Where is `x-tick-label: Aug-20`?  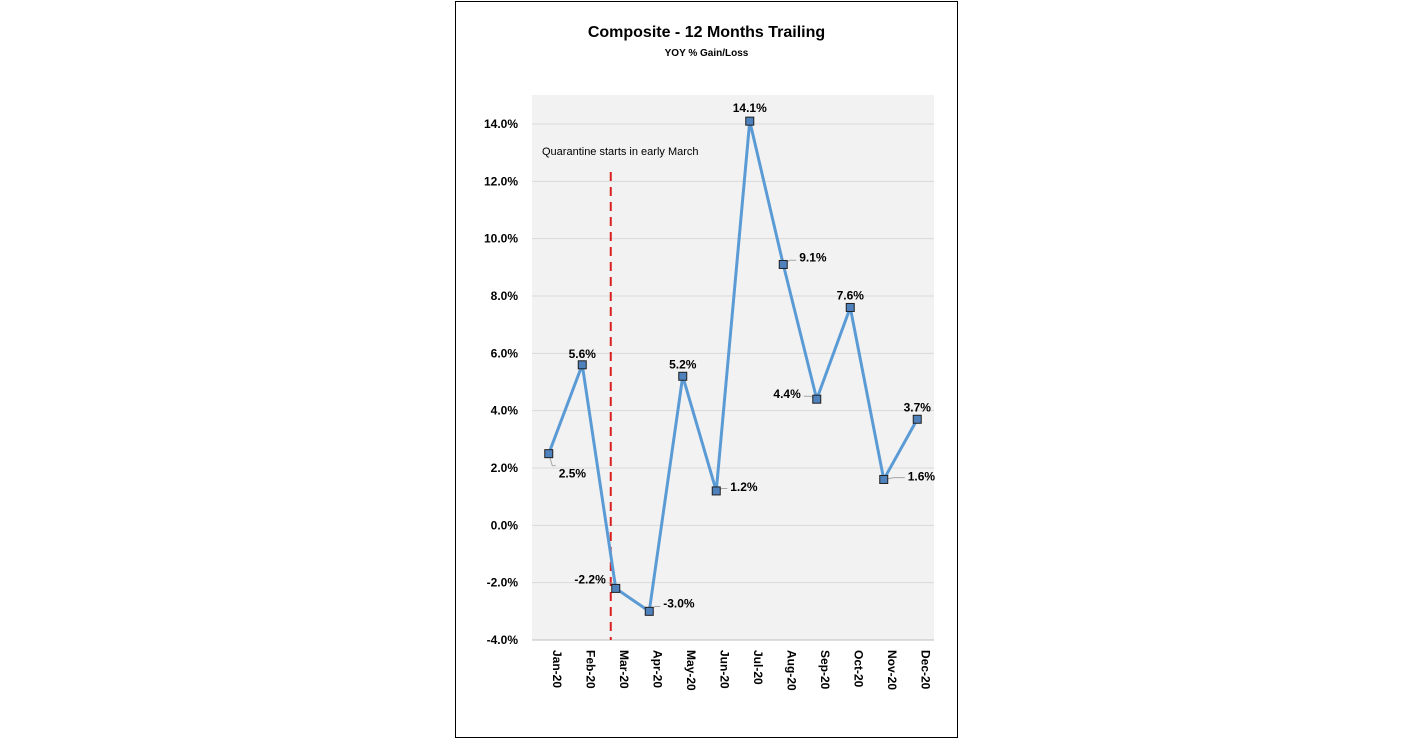 x-tick-label: Aug-20 is located at coordinates (791, 670).